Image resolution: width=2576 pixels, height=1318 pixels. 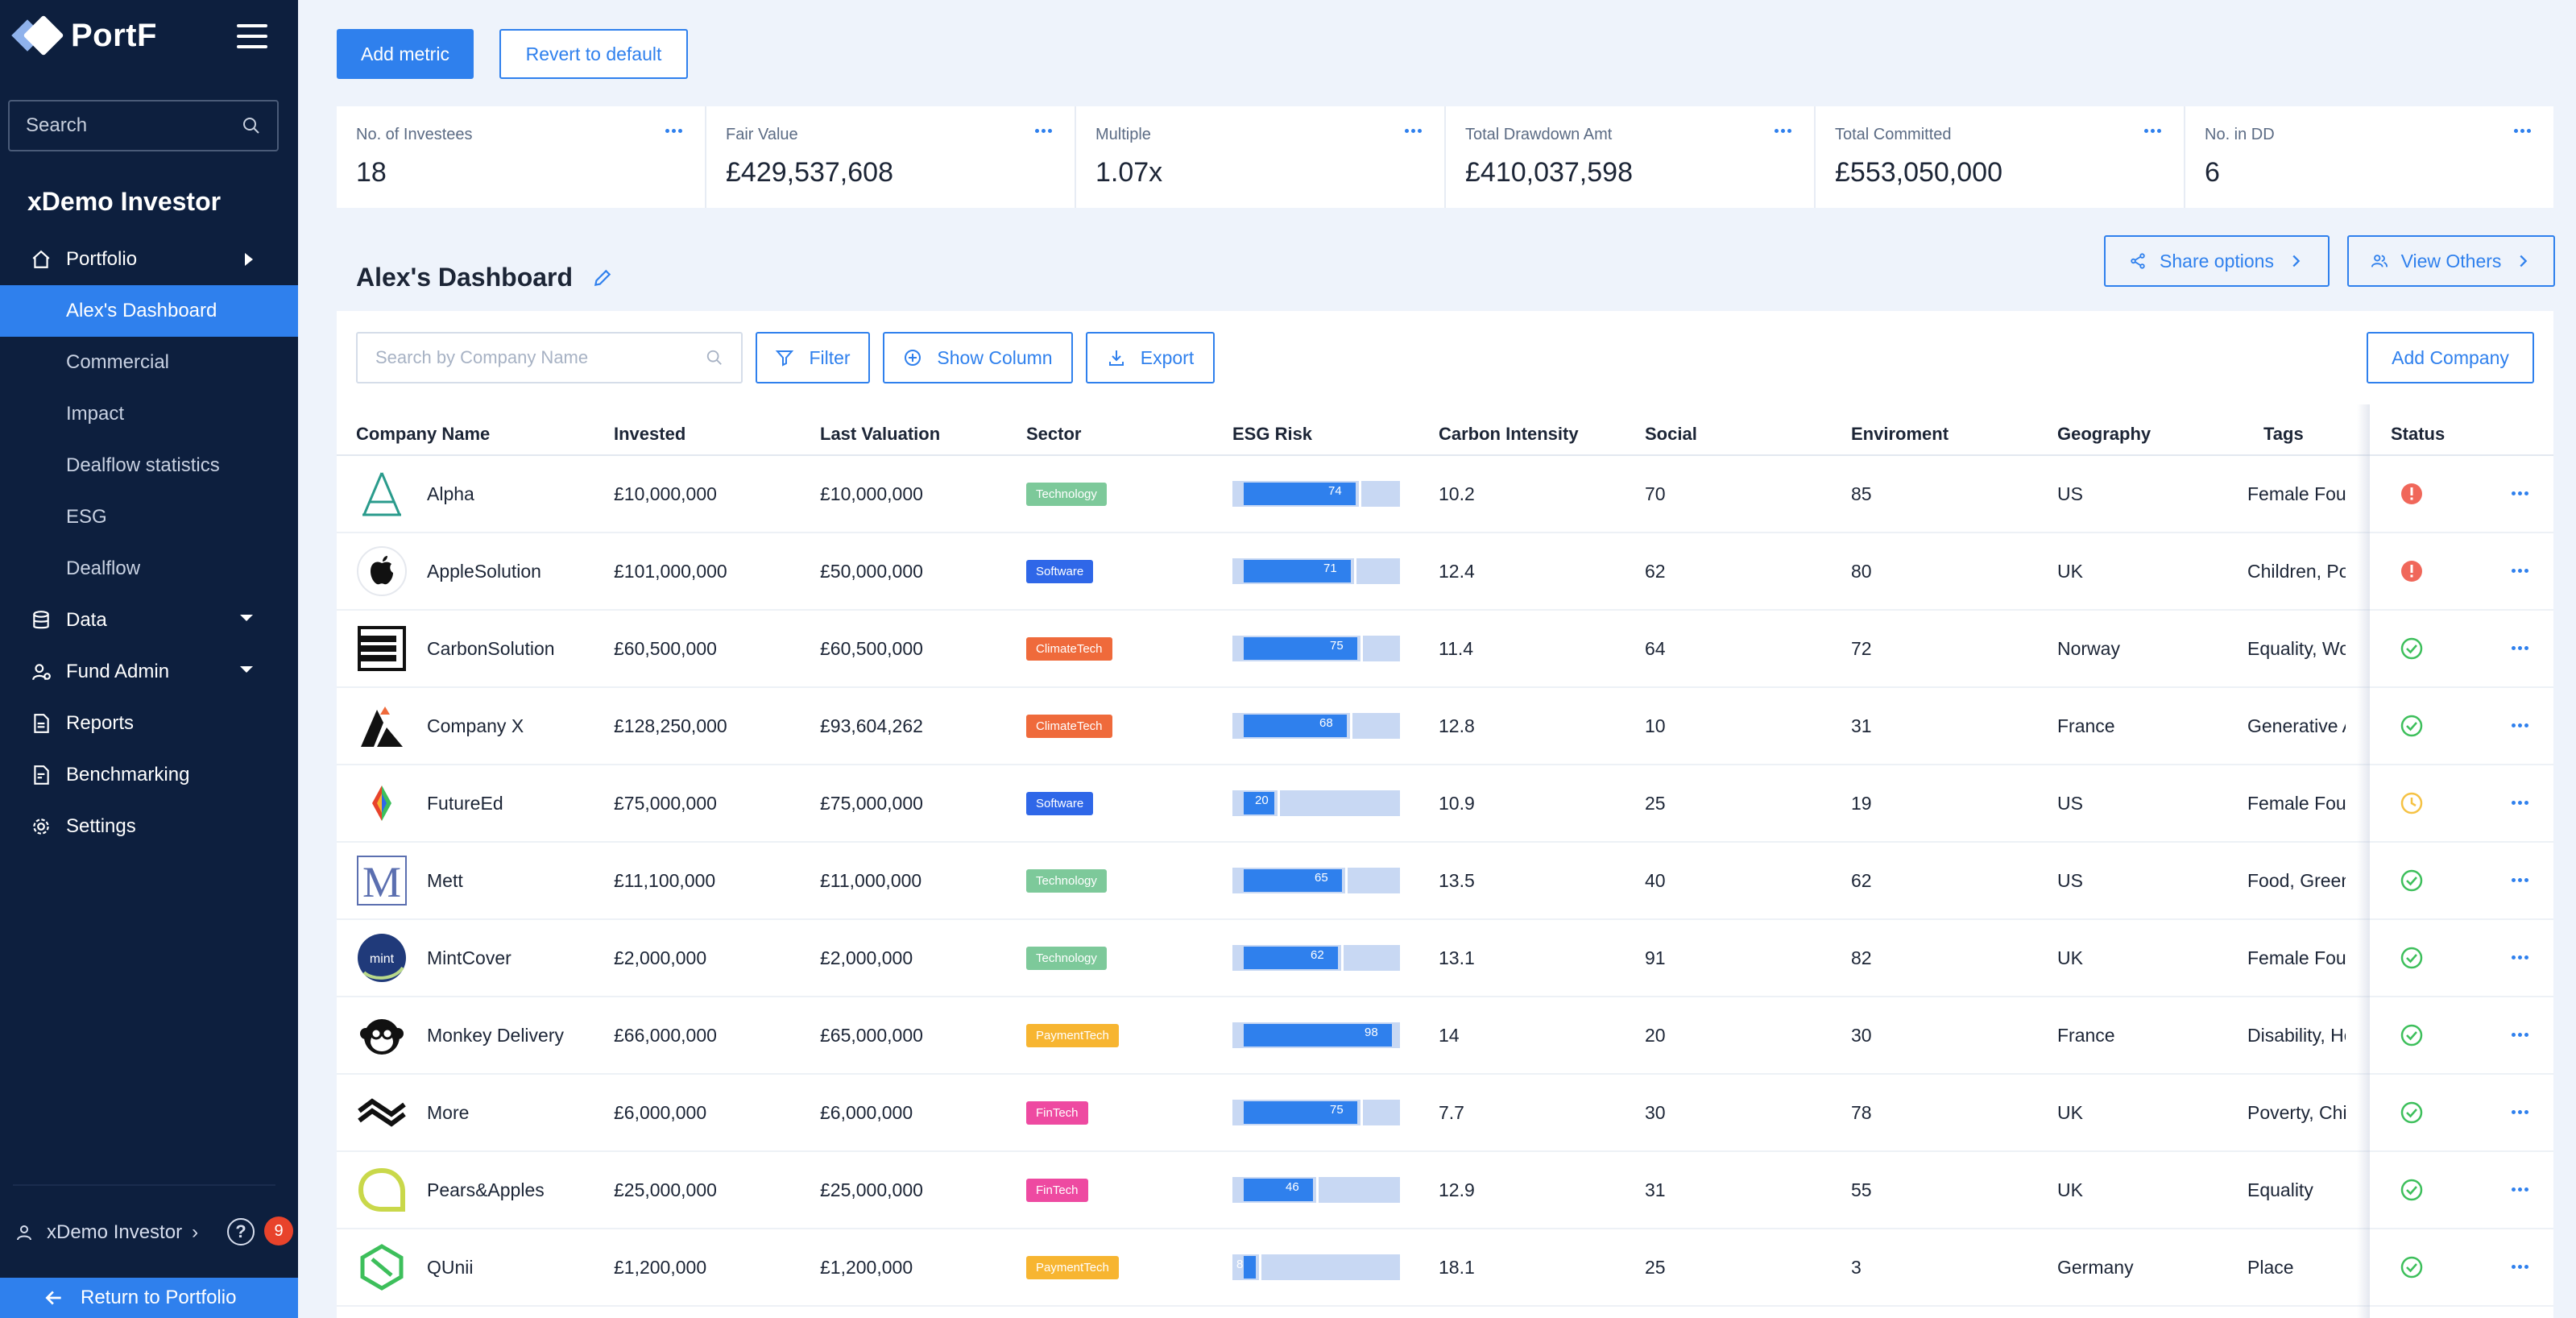 What do you see at coordinates (84, 35) in the screenshot?
I see `app-logo: PortF` at bounding box center [84, 35].